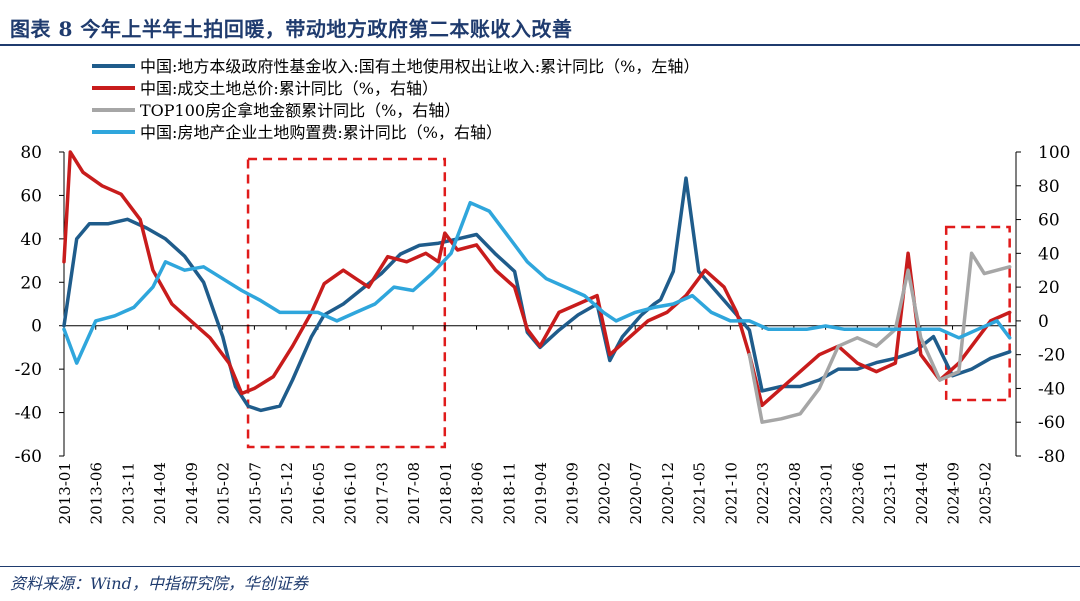 This screenshot has width=1080, height=601. I want to click on x-tick-label: 2023-11, so click(890, 493).